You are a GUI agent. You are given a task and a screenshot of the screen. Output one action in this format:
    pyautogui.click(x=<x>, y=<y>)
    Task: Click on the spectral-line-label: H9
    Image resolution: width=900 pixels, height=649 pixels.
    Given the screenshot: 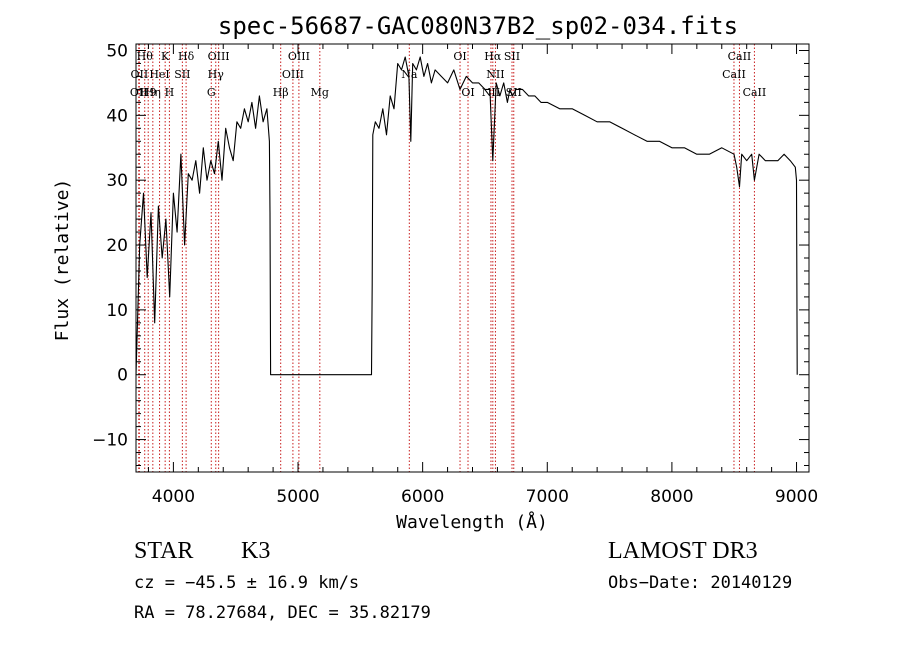 What is the action you would take?
    pyautogui.click(x=148, y=92)
    